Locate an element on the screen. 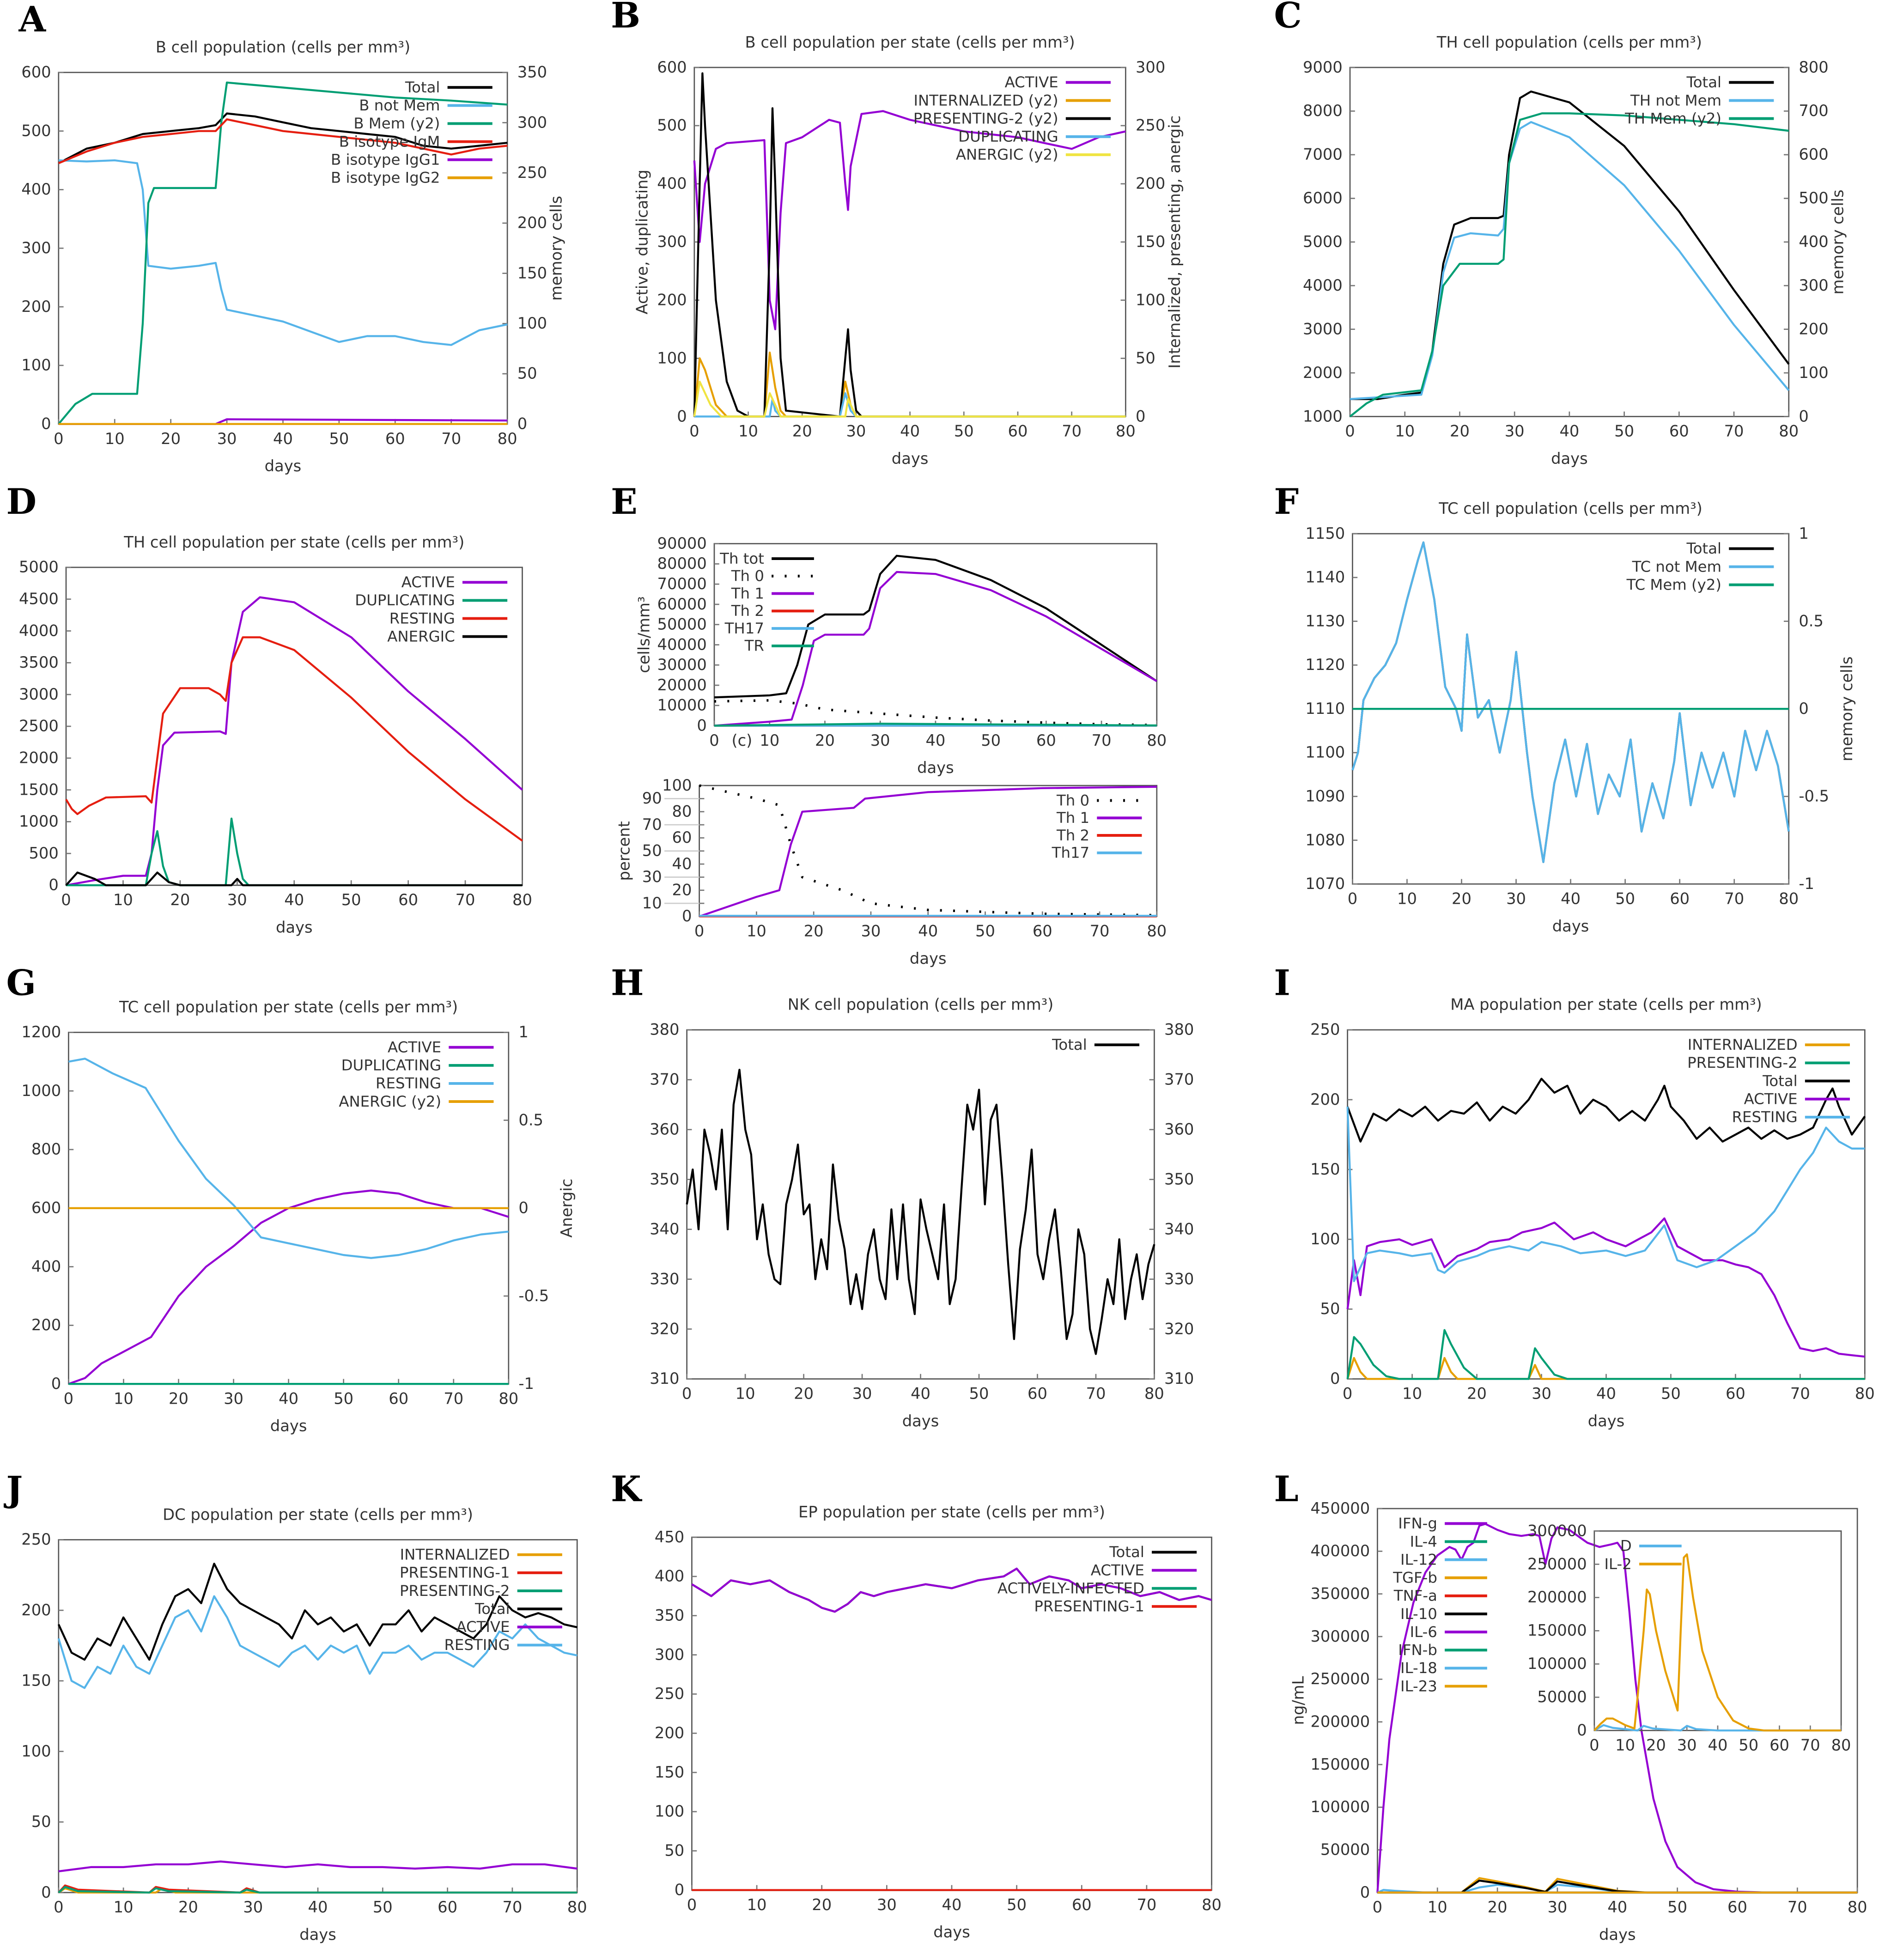 This screenshot has width=1891, height=1960. legend-item: B isotype IgM is located at coordinates (416, 141).